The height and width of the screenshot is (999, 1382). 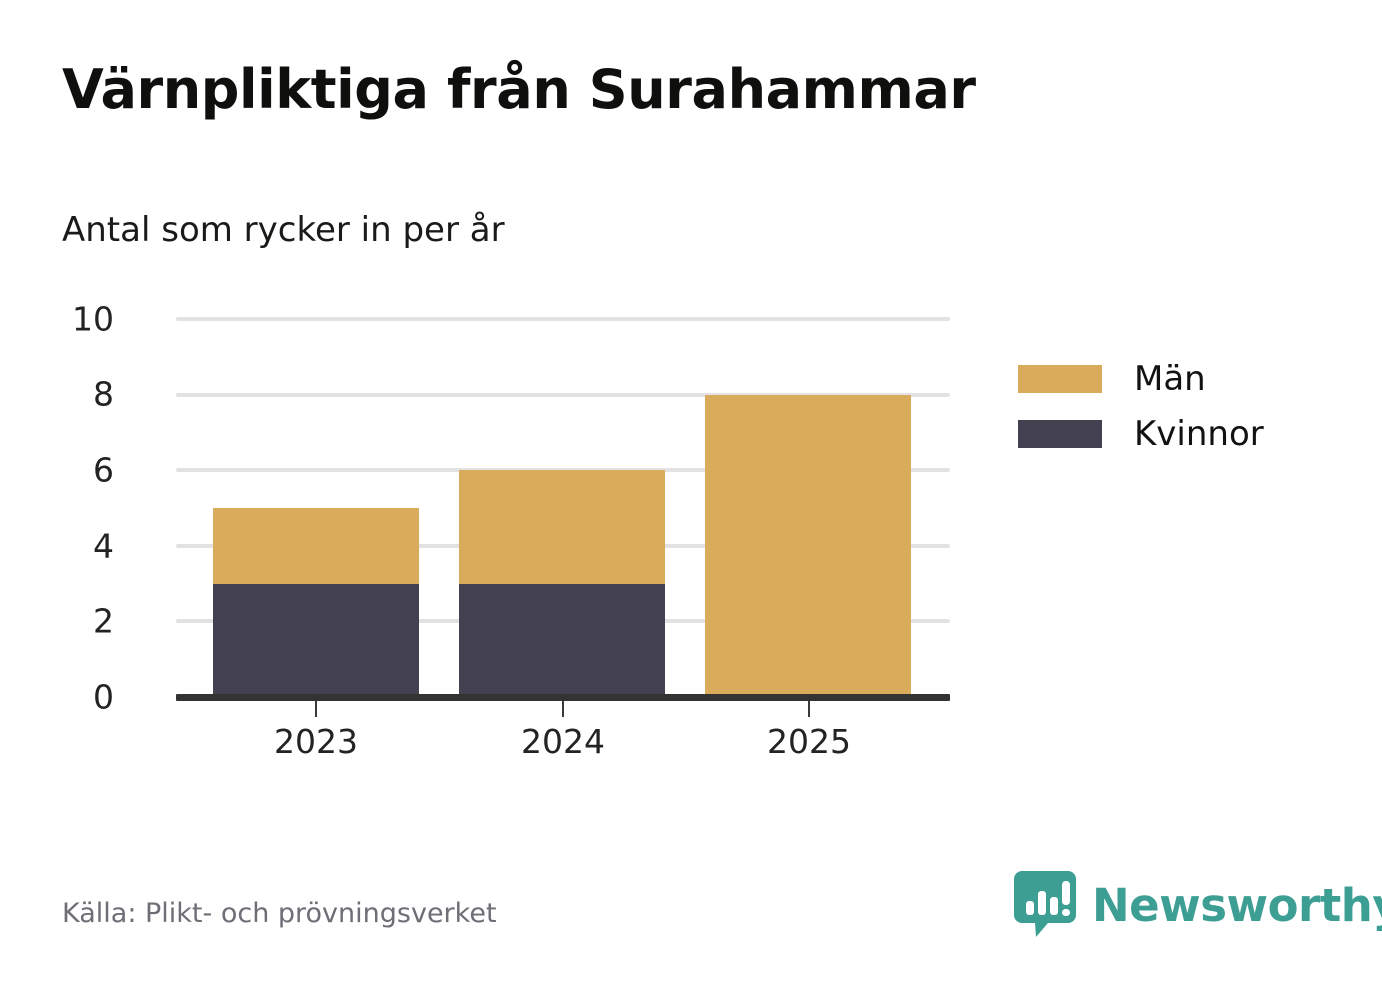 I want to click on bar-group-2023, so click(x=316, y=602).